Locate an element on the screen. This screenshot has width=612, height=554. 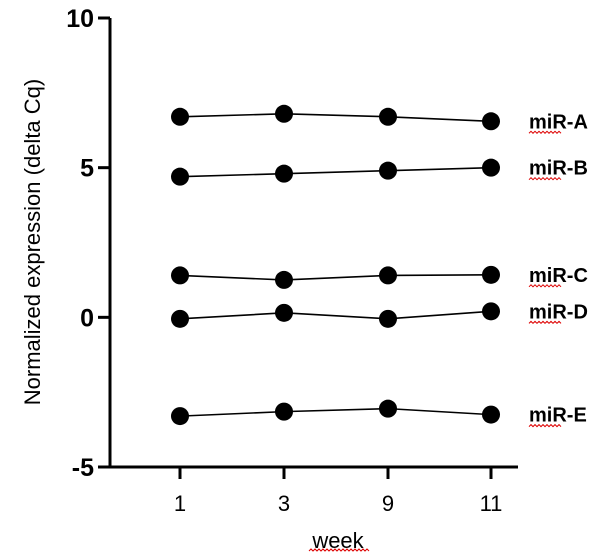
y-ticks: -5 0 5 10 is located at coordinates (88, 243).